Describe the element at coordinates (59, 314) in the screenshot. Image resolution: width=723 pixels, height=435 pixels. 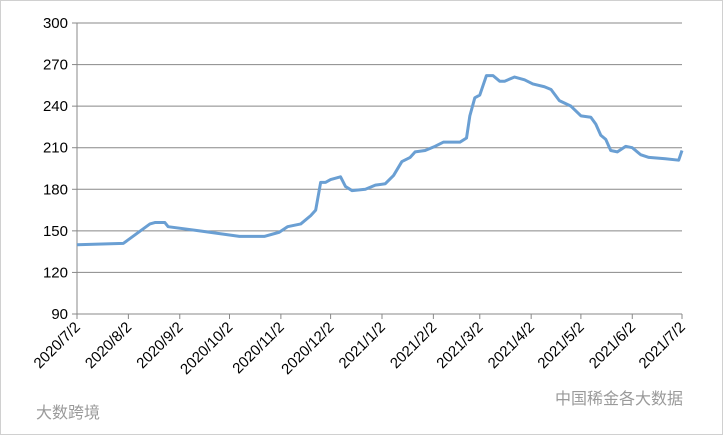
I see `y-tick-label: 90` at that location.